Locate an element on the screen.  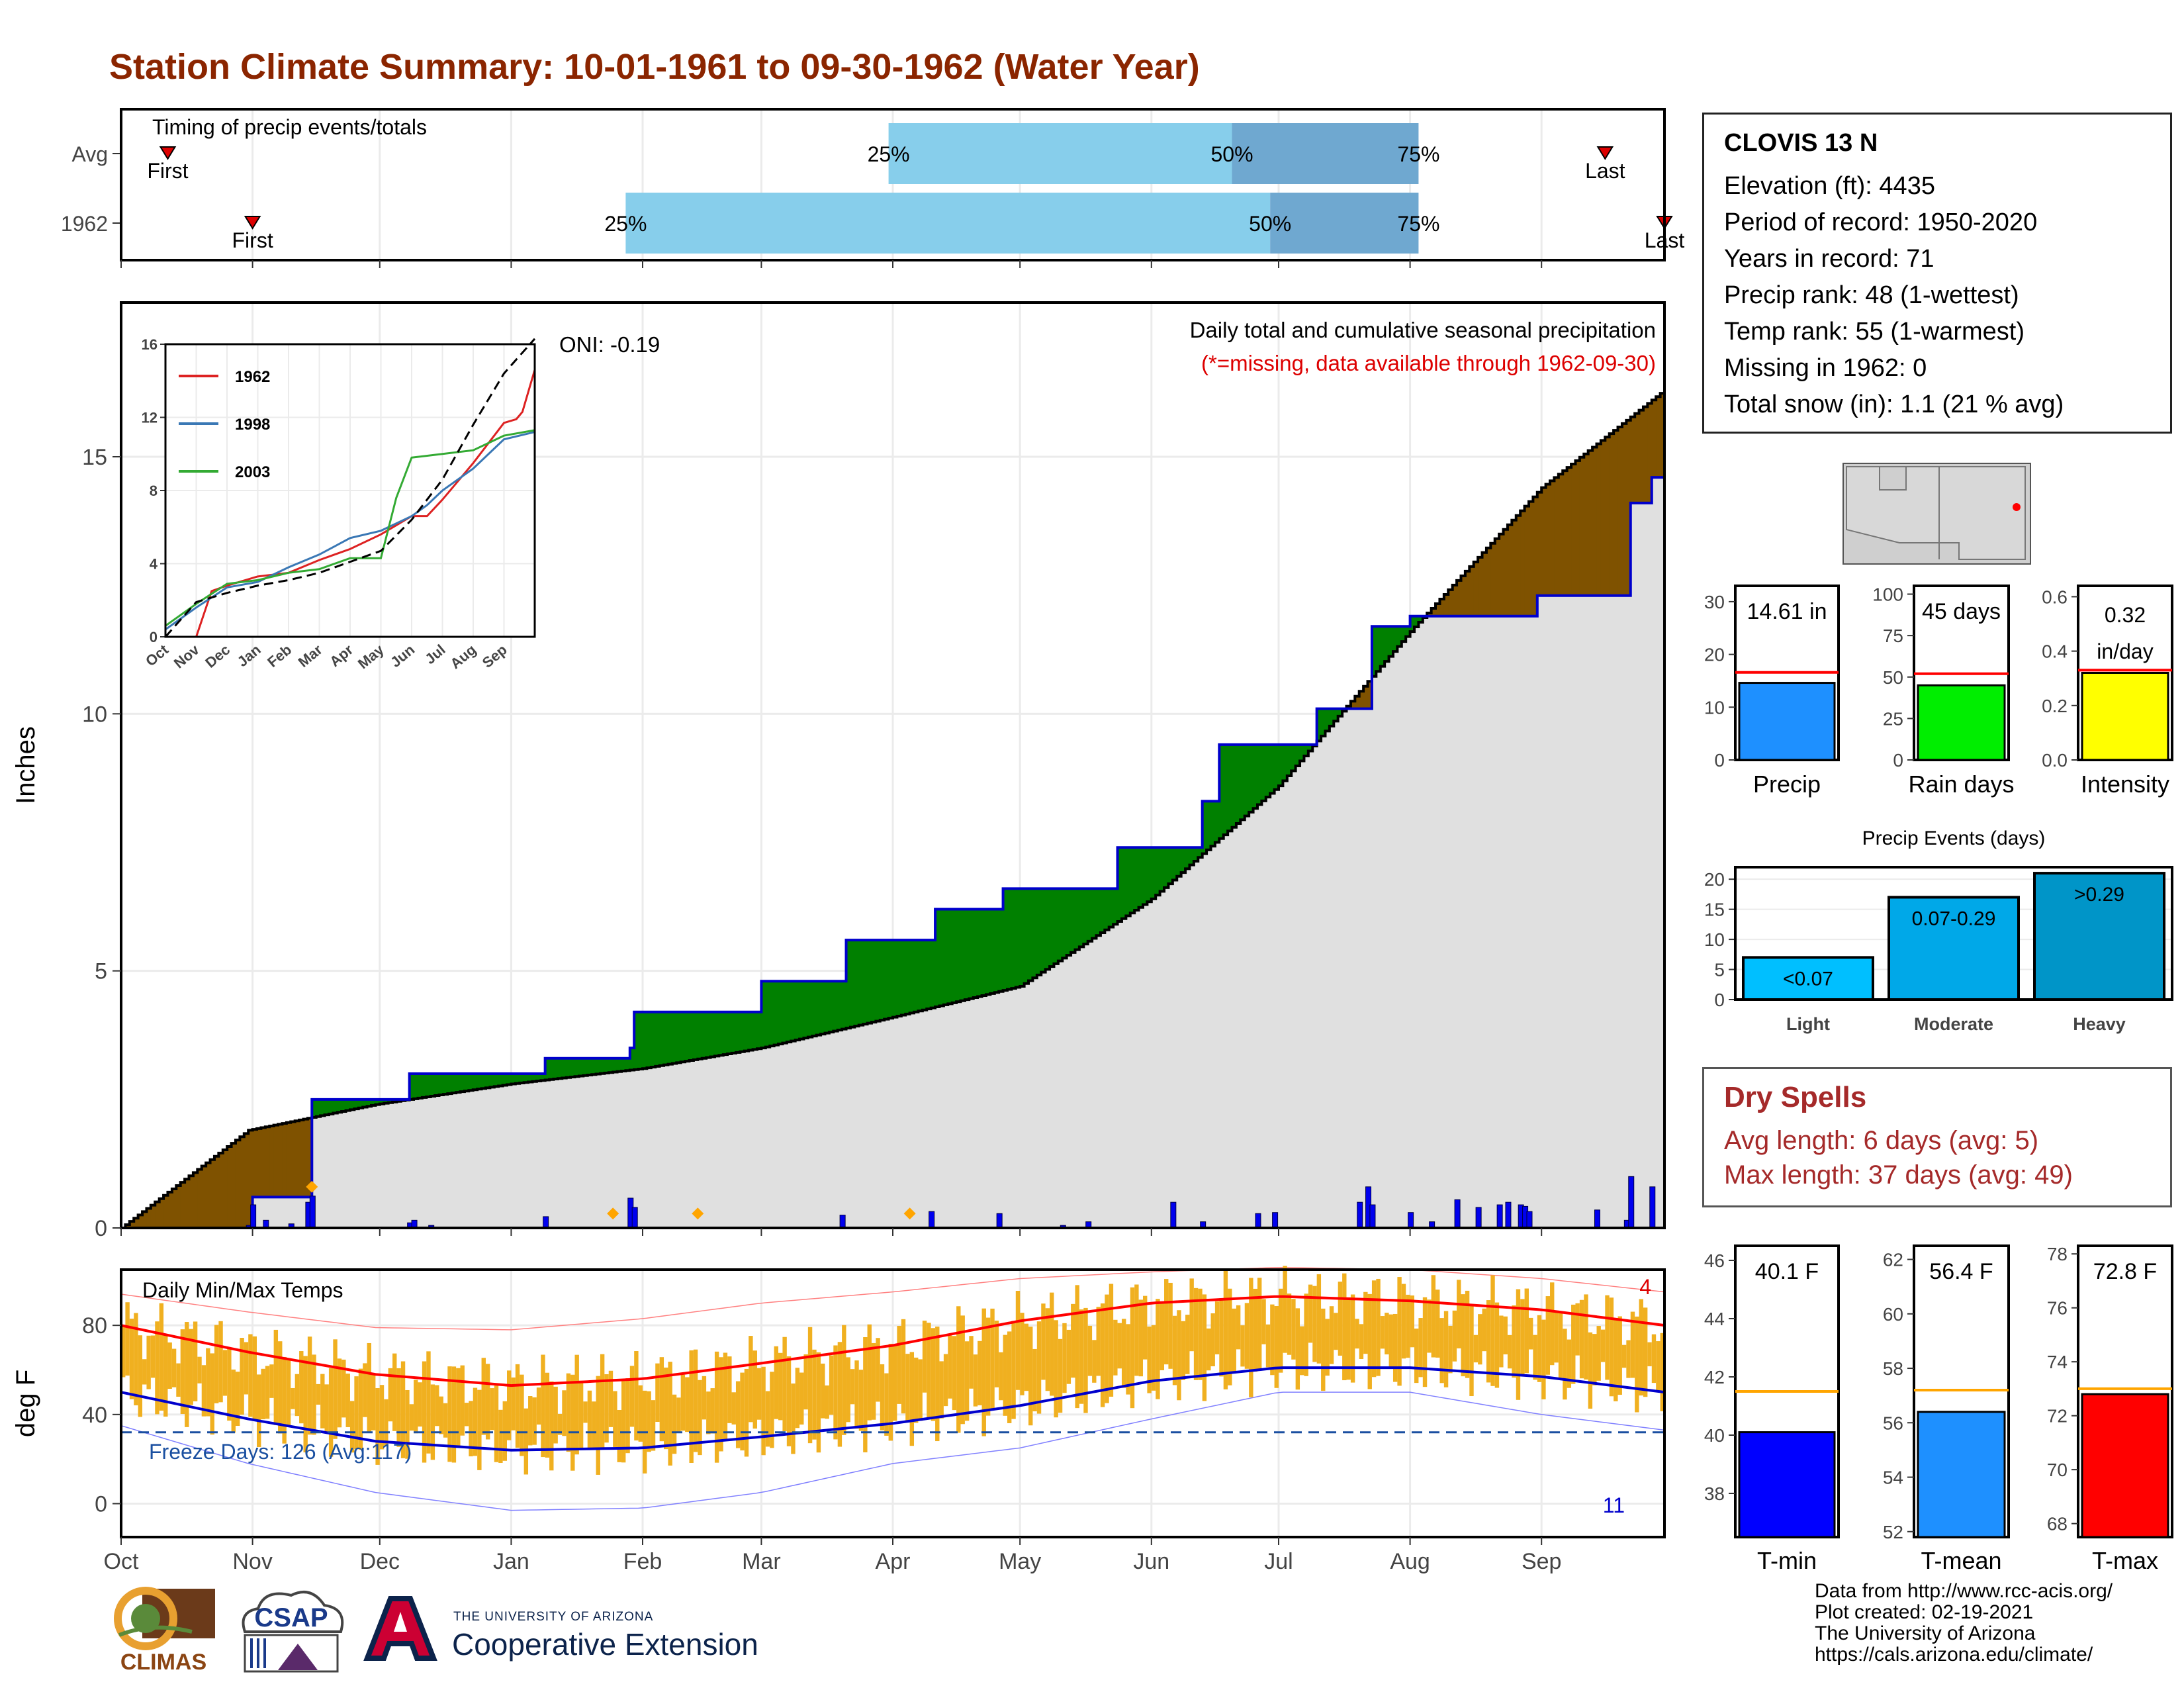
temp-ytick-label: 80 is located at coordinates (95, 1325).